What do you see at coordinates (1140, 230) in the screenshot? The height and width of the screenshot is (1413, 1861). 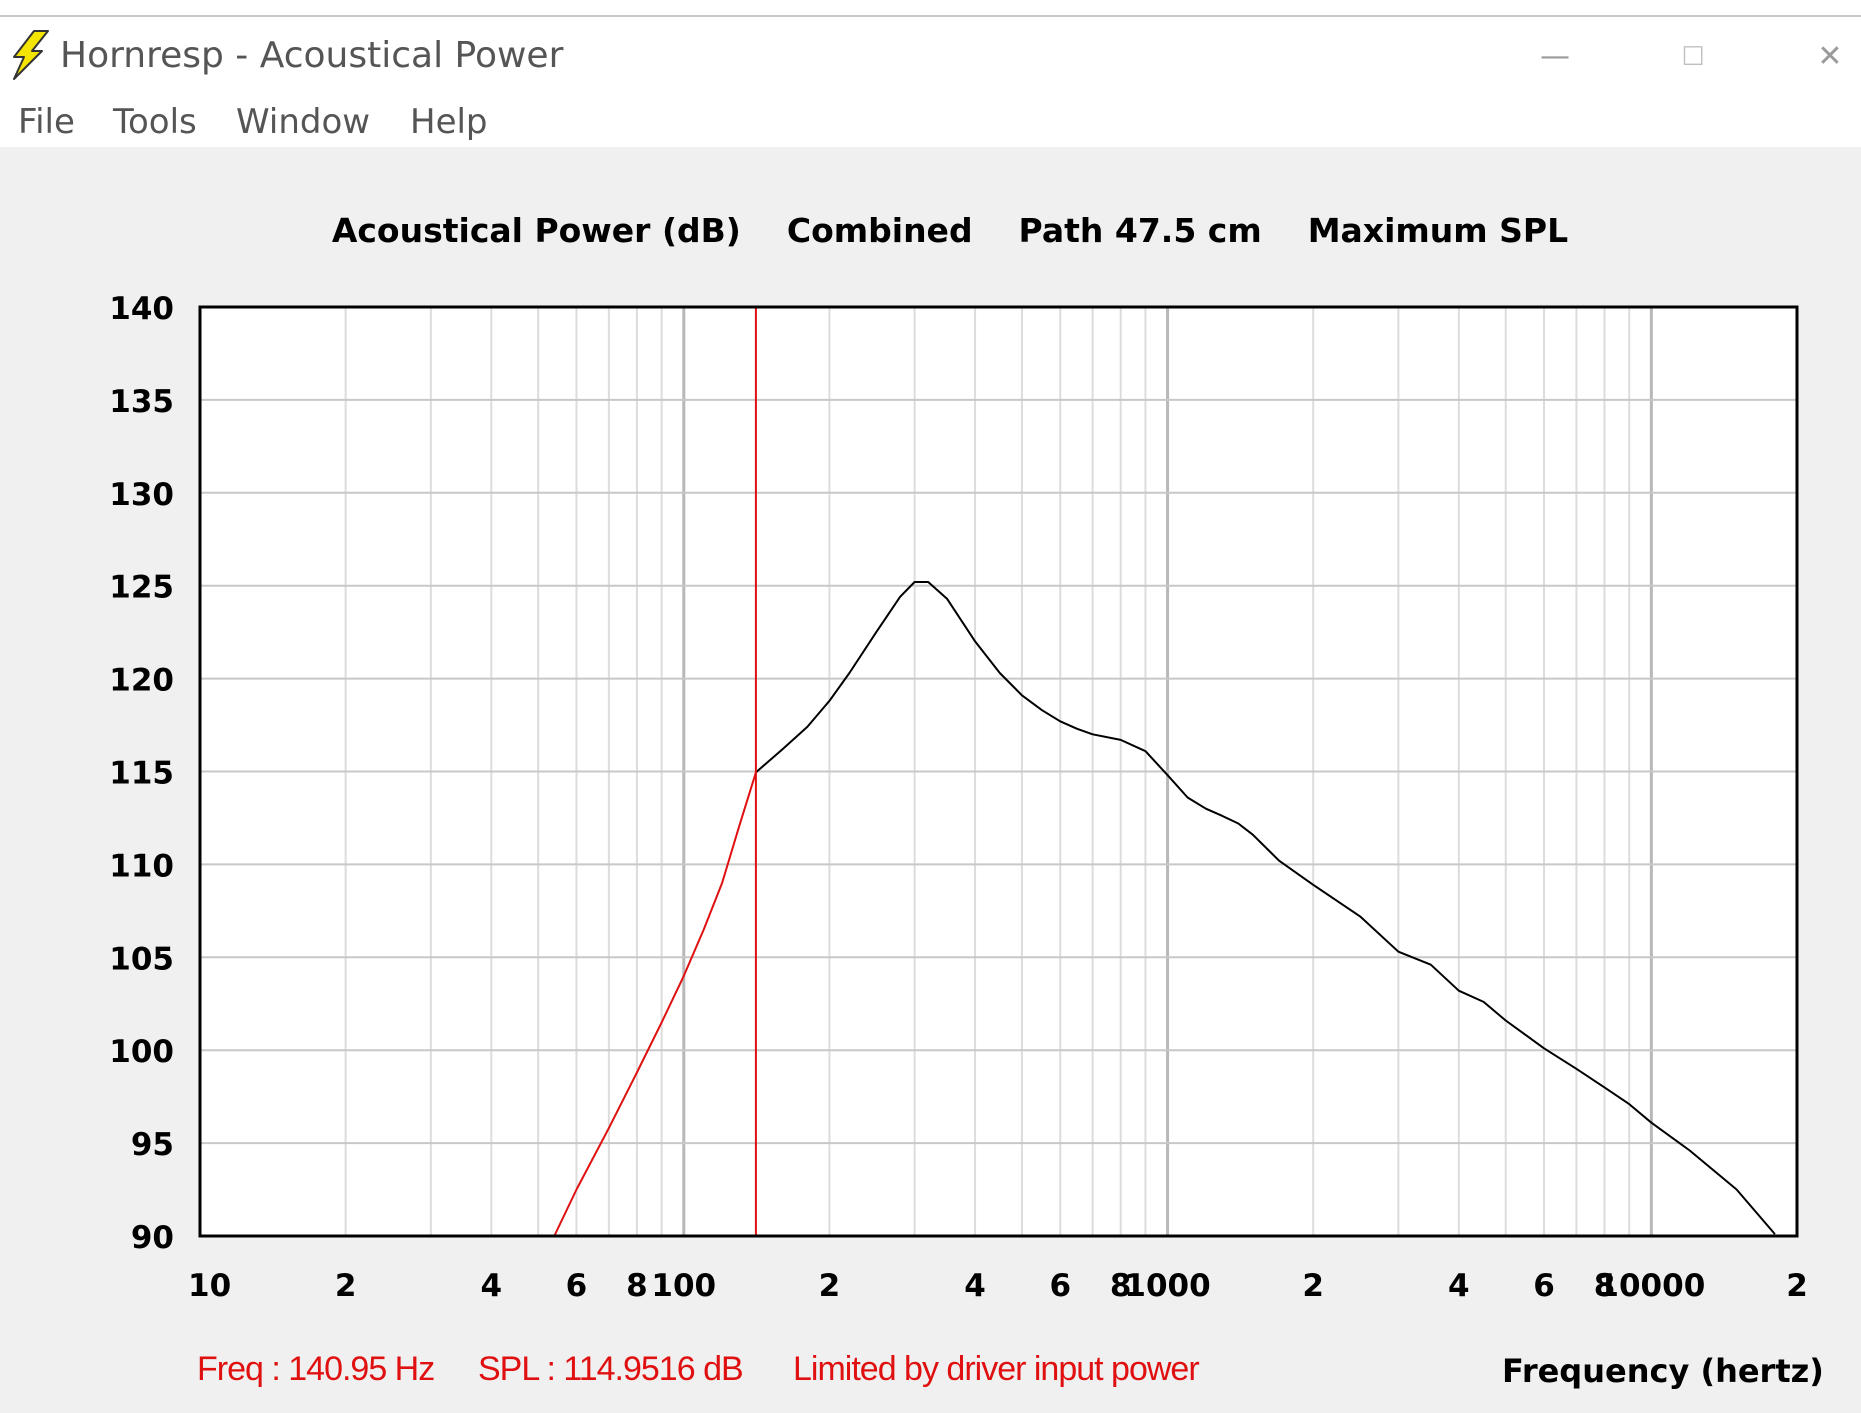 I see `chart-title-part: Path 47.5 cm` at bounding box center [1140, 230].